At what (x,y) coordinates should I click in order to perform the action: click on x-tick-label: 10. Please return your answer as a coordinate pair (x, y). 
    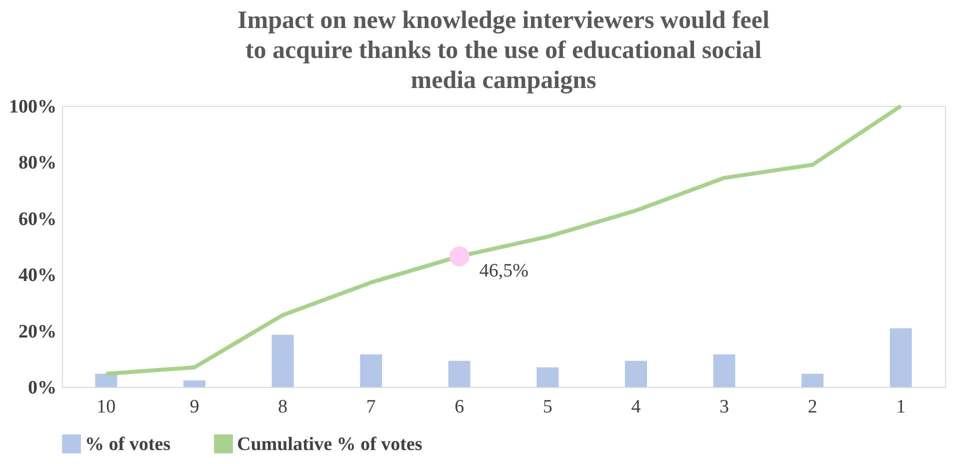
    Looking at the image, I should click on (106, 407).